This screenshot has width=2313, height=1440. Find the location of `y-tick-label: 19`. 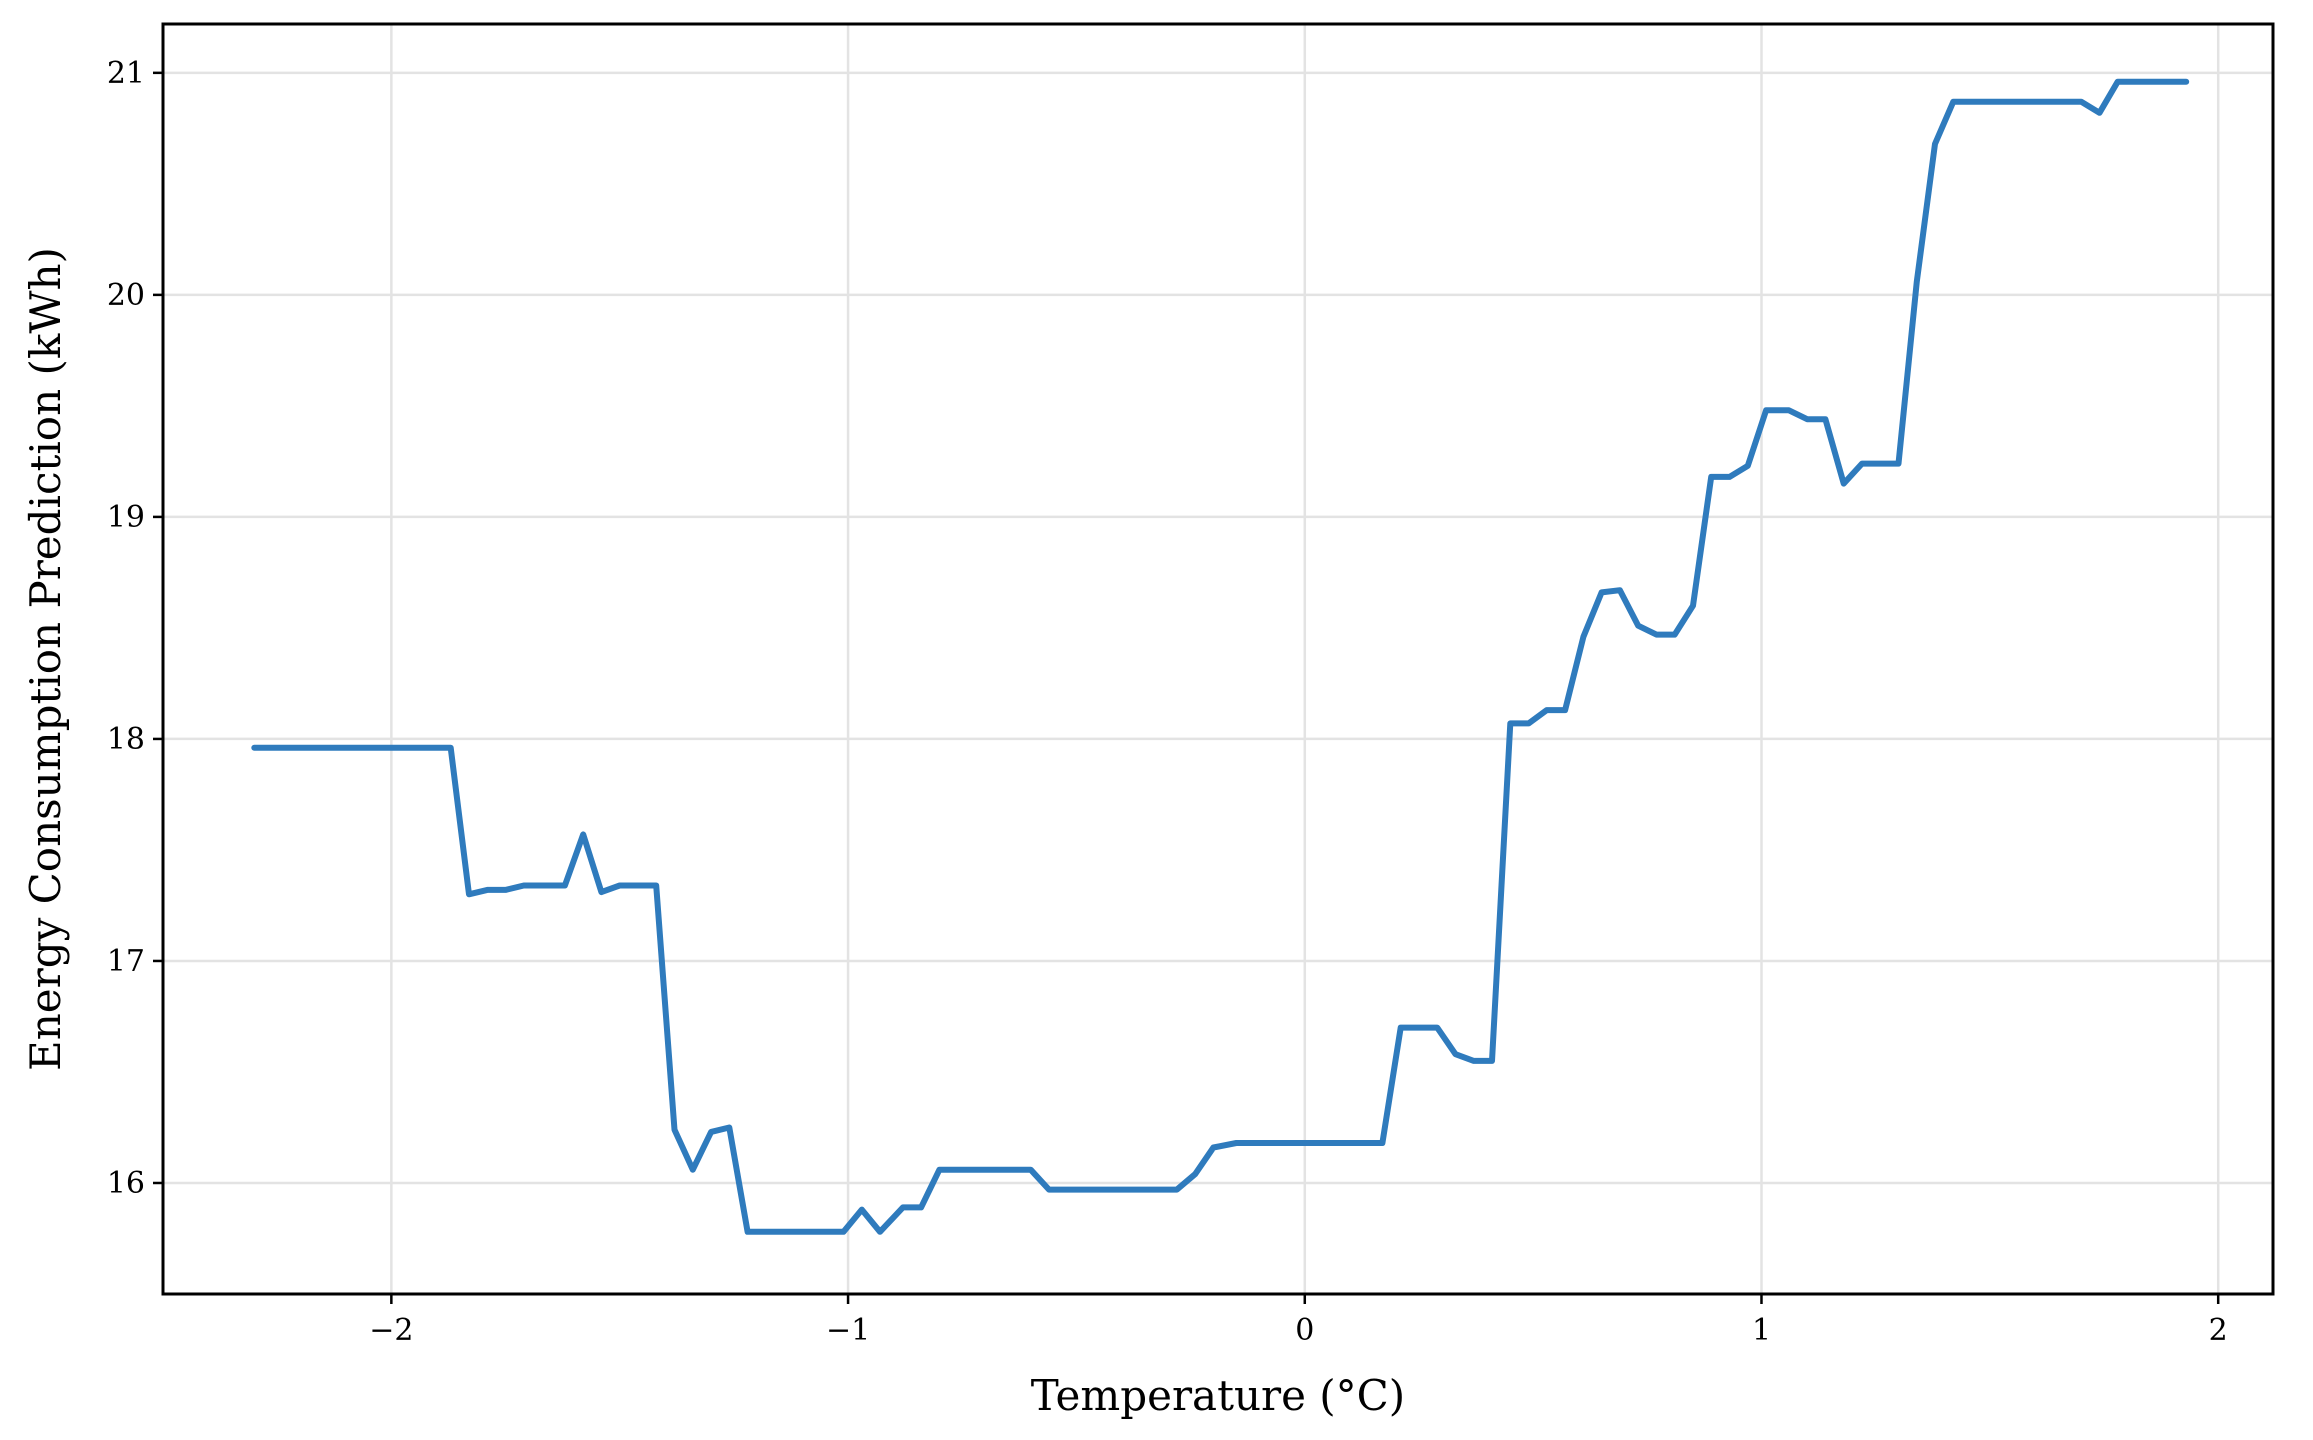

y-tick-label: 19 is located at coordinates (126, 517).